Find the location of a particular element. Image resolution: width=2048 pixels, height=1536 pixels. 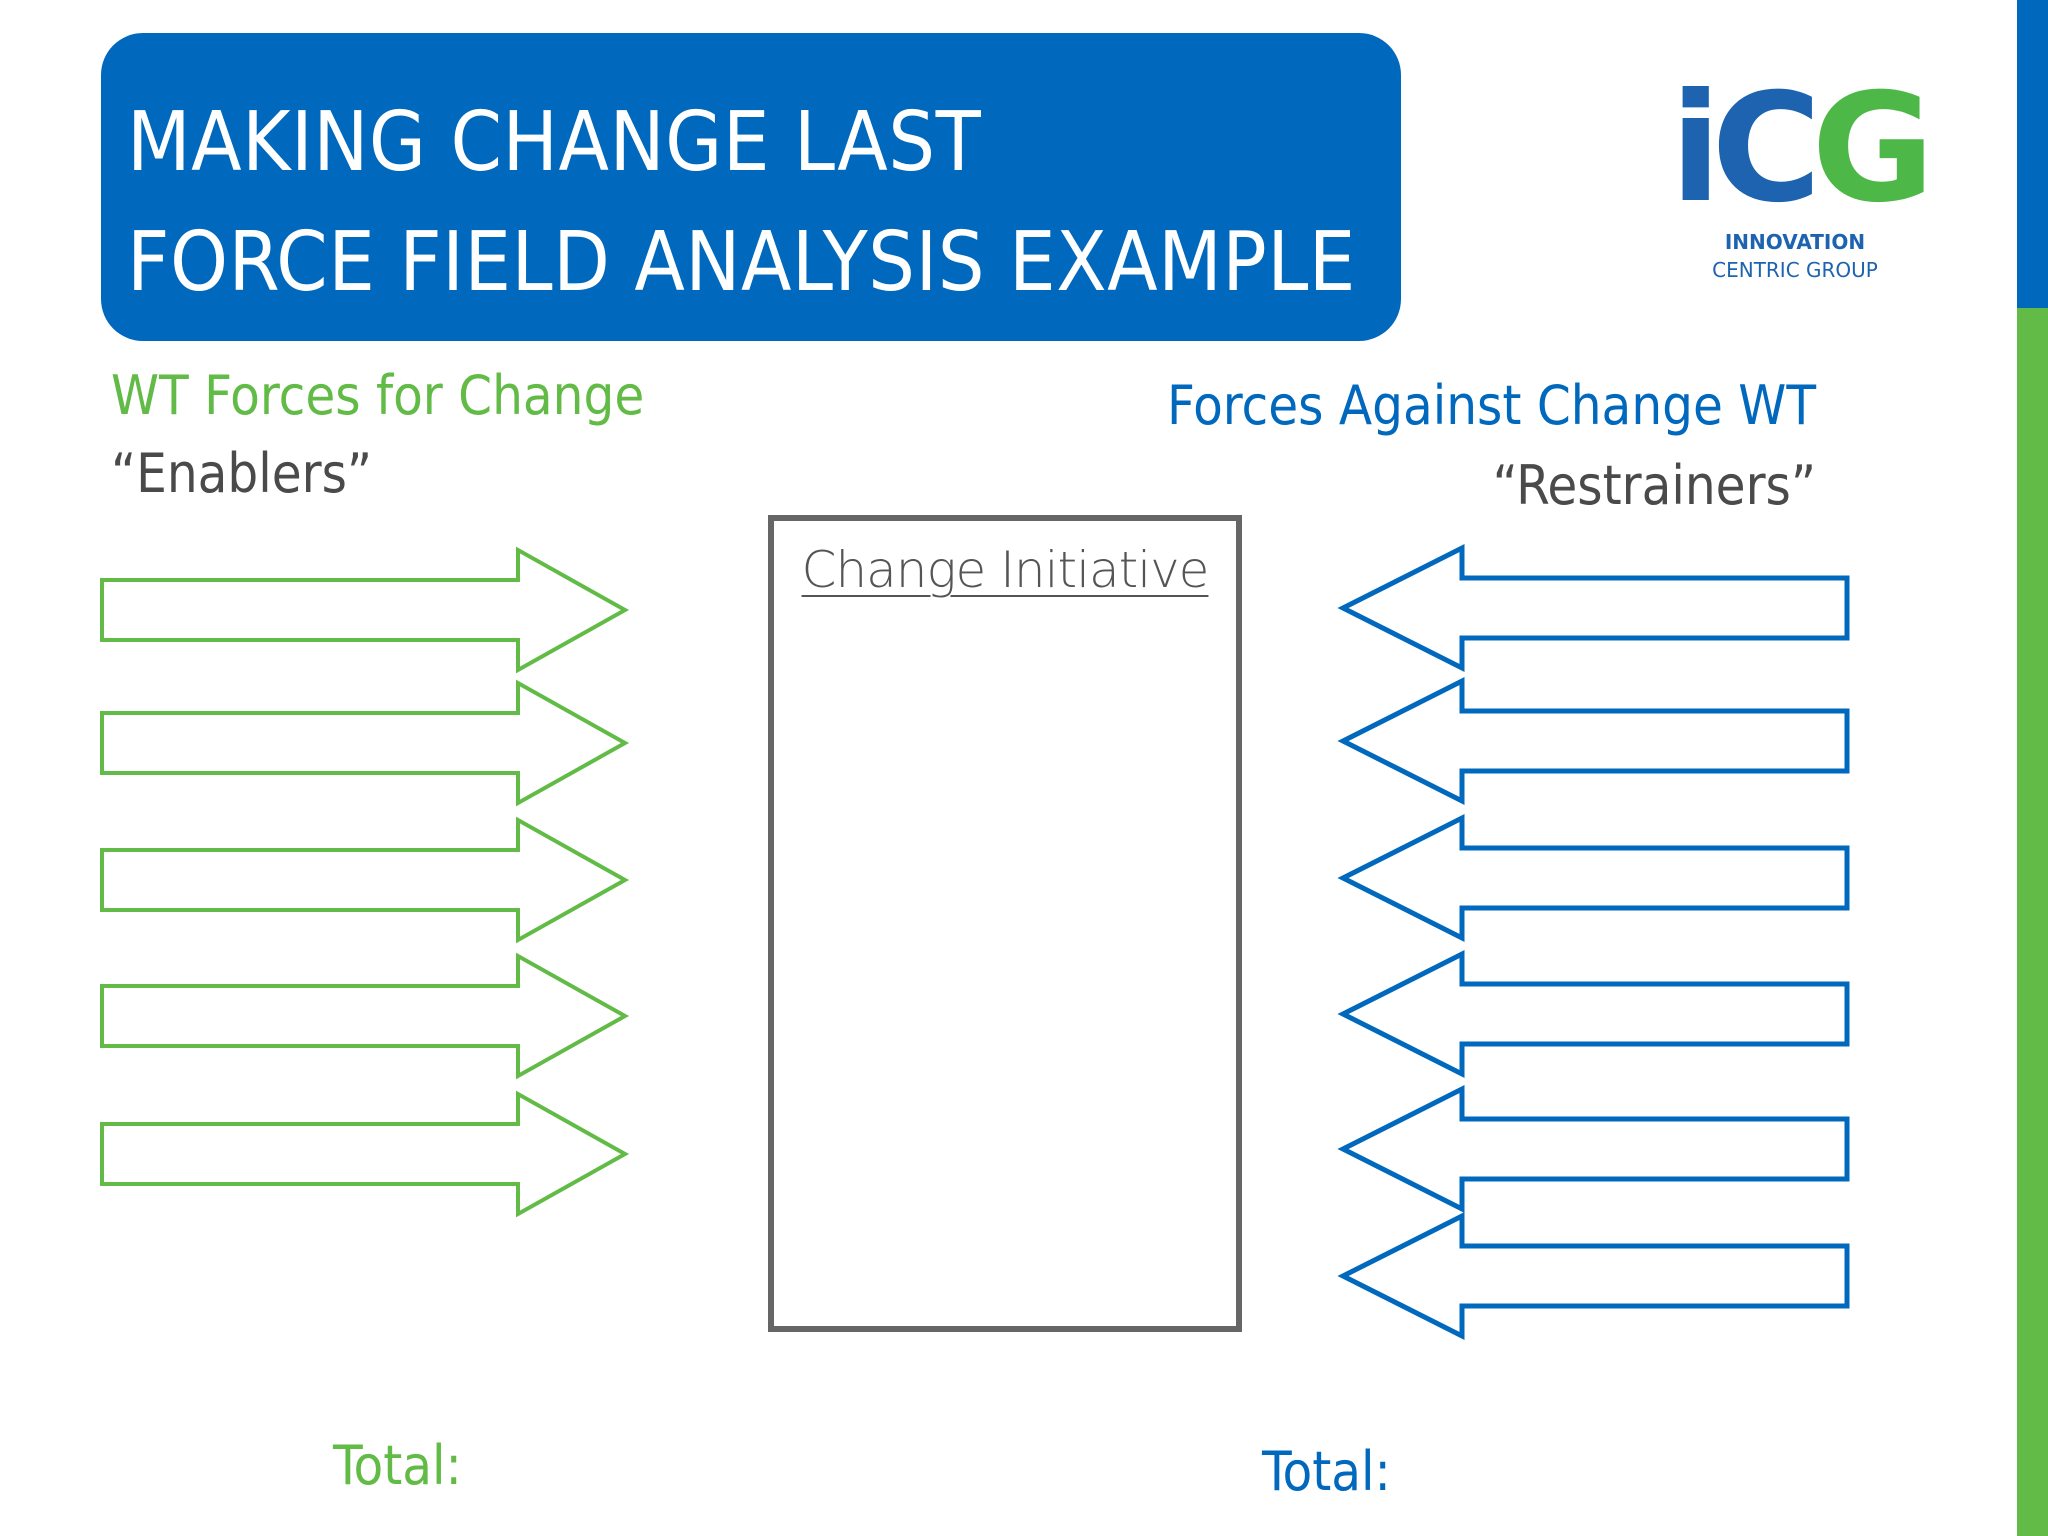

icg-logo: iCG INNOVATION CENTRIC GROUP is located at coordinates (1797, 184).